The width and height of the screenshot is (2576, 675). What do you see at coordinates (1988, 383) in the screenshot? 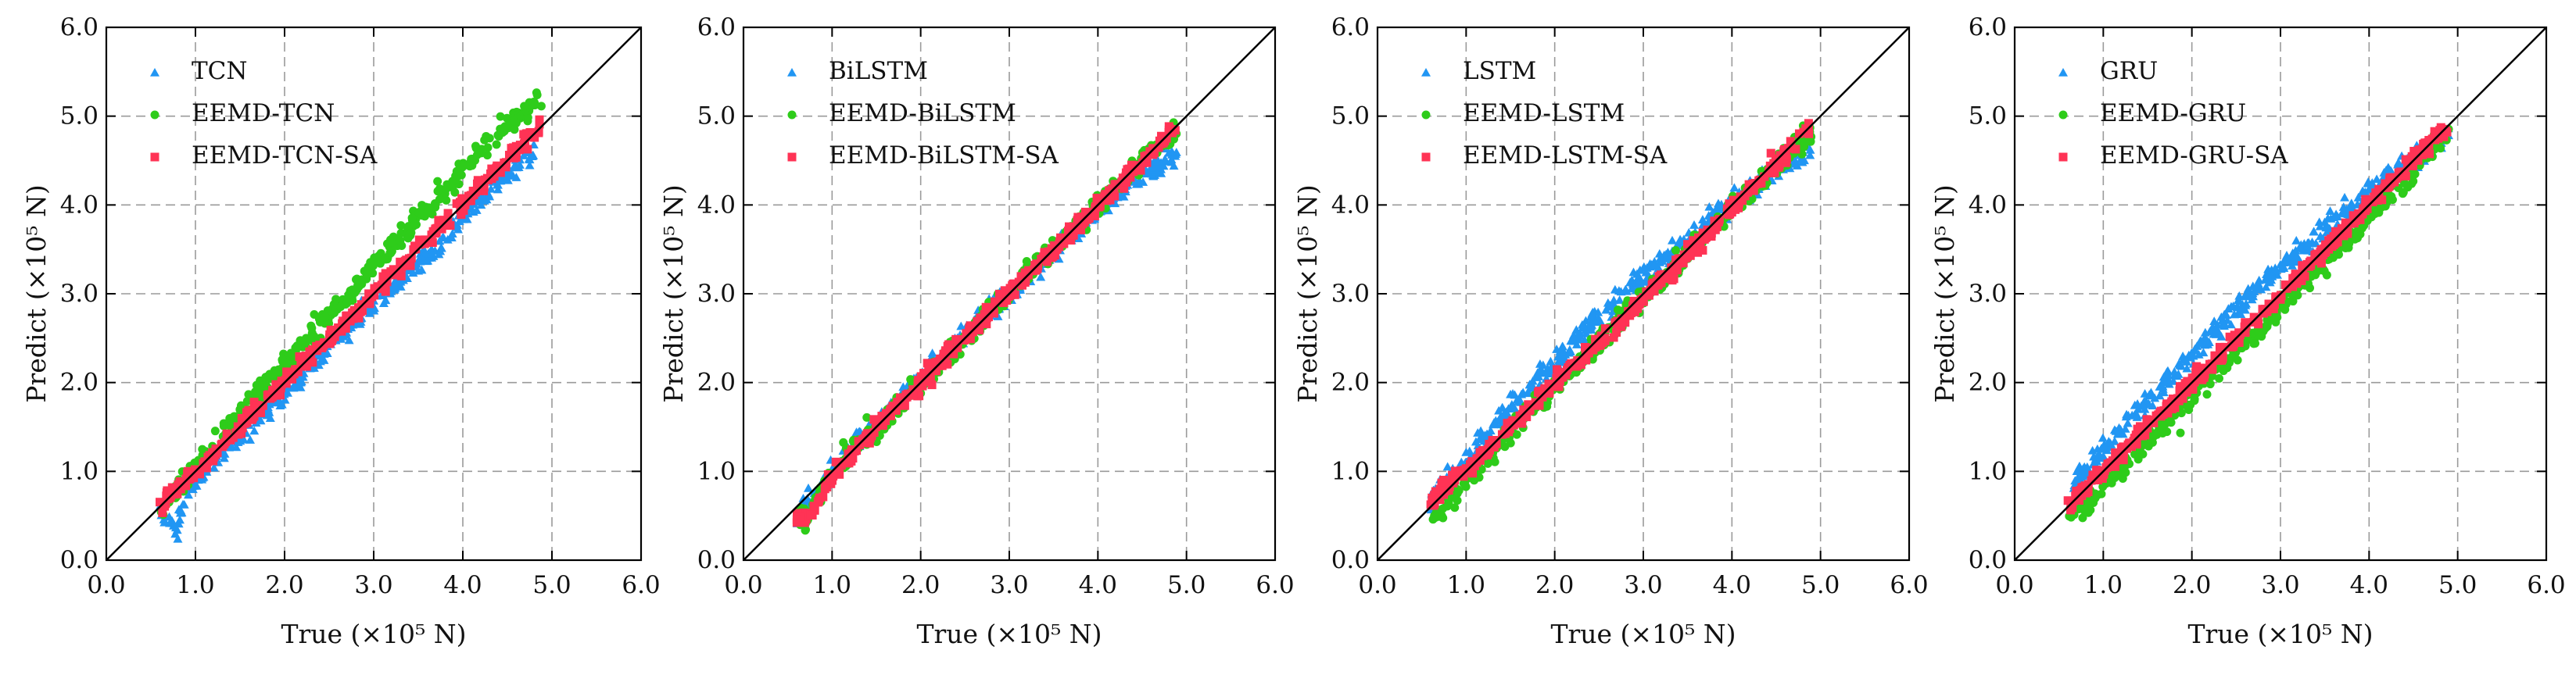
I see `y-tick-label: 2.0` at bounding box center [1988, 383].